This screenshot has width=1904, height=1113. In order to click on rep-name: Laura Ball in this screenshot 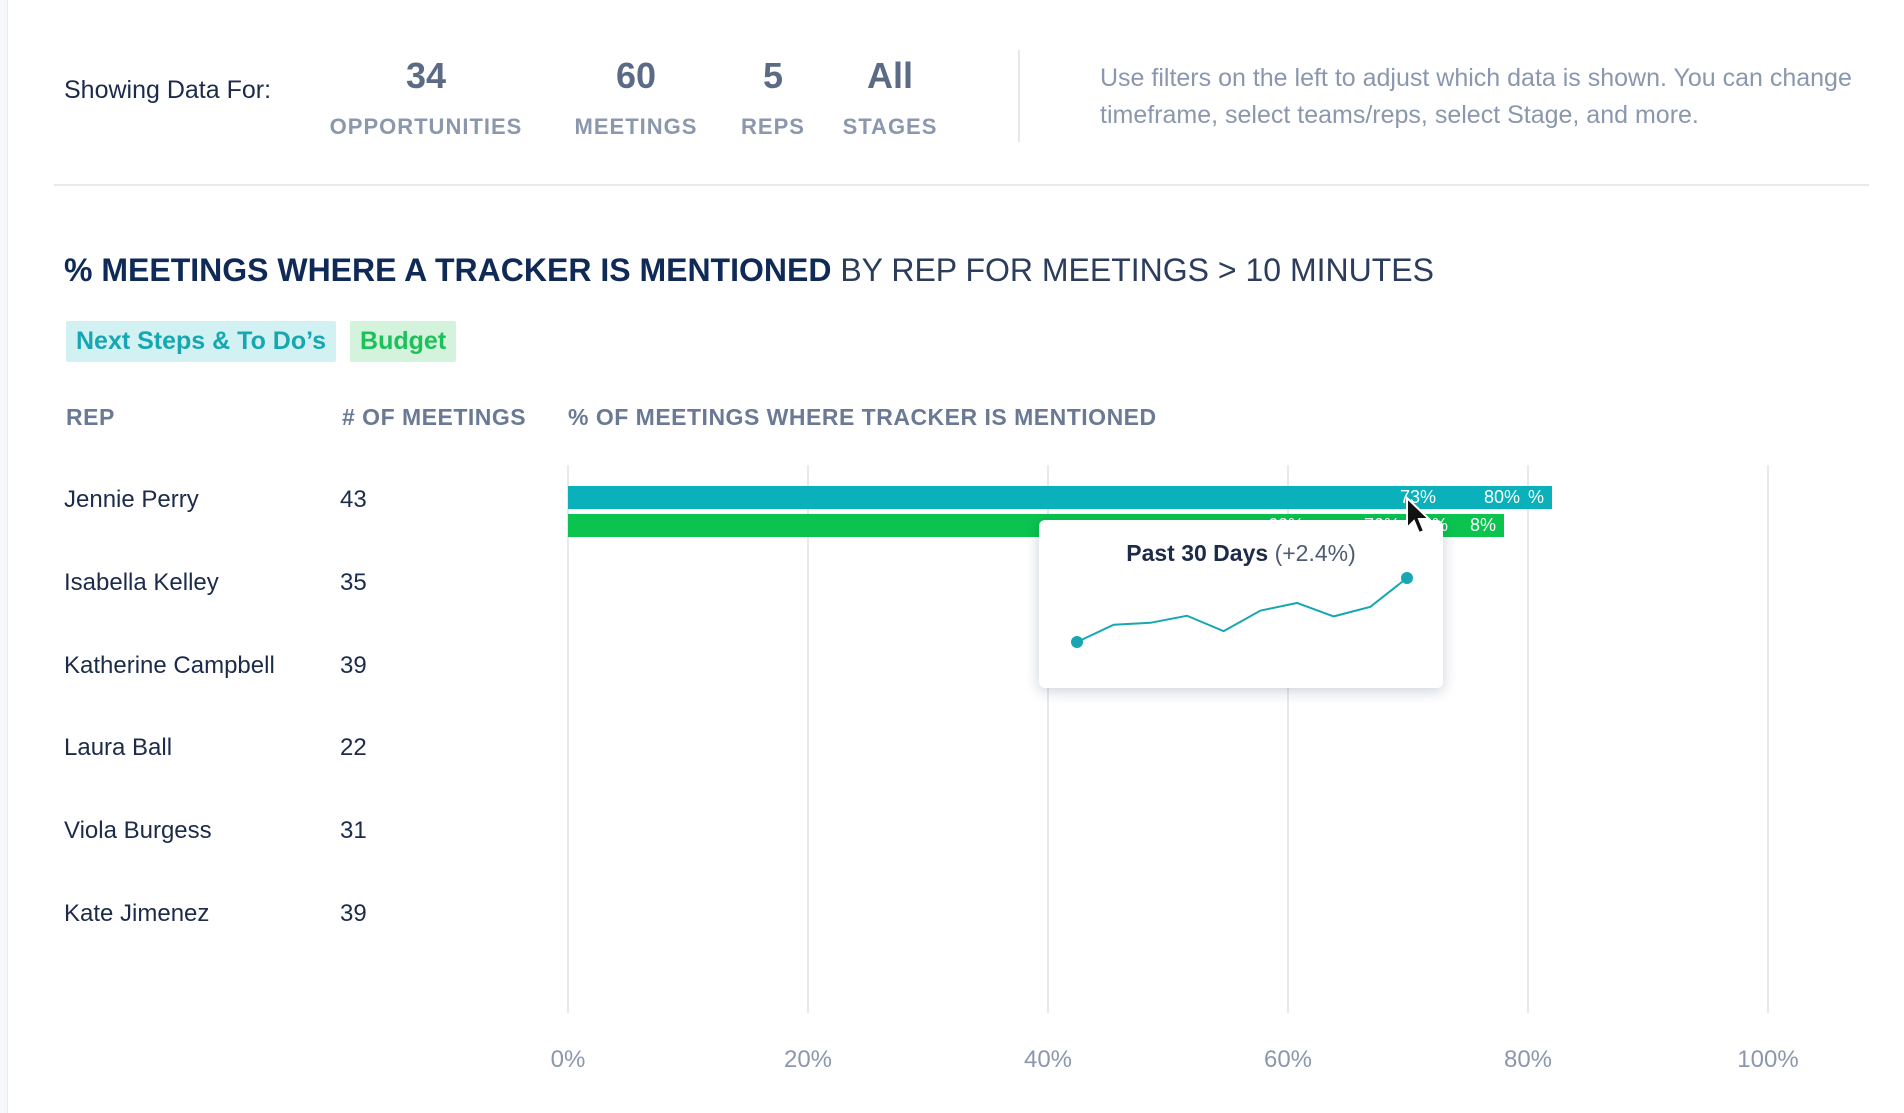, I will do `click(118, 747)`.